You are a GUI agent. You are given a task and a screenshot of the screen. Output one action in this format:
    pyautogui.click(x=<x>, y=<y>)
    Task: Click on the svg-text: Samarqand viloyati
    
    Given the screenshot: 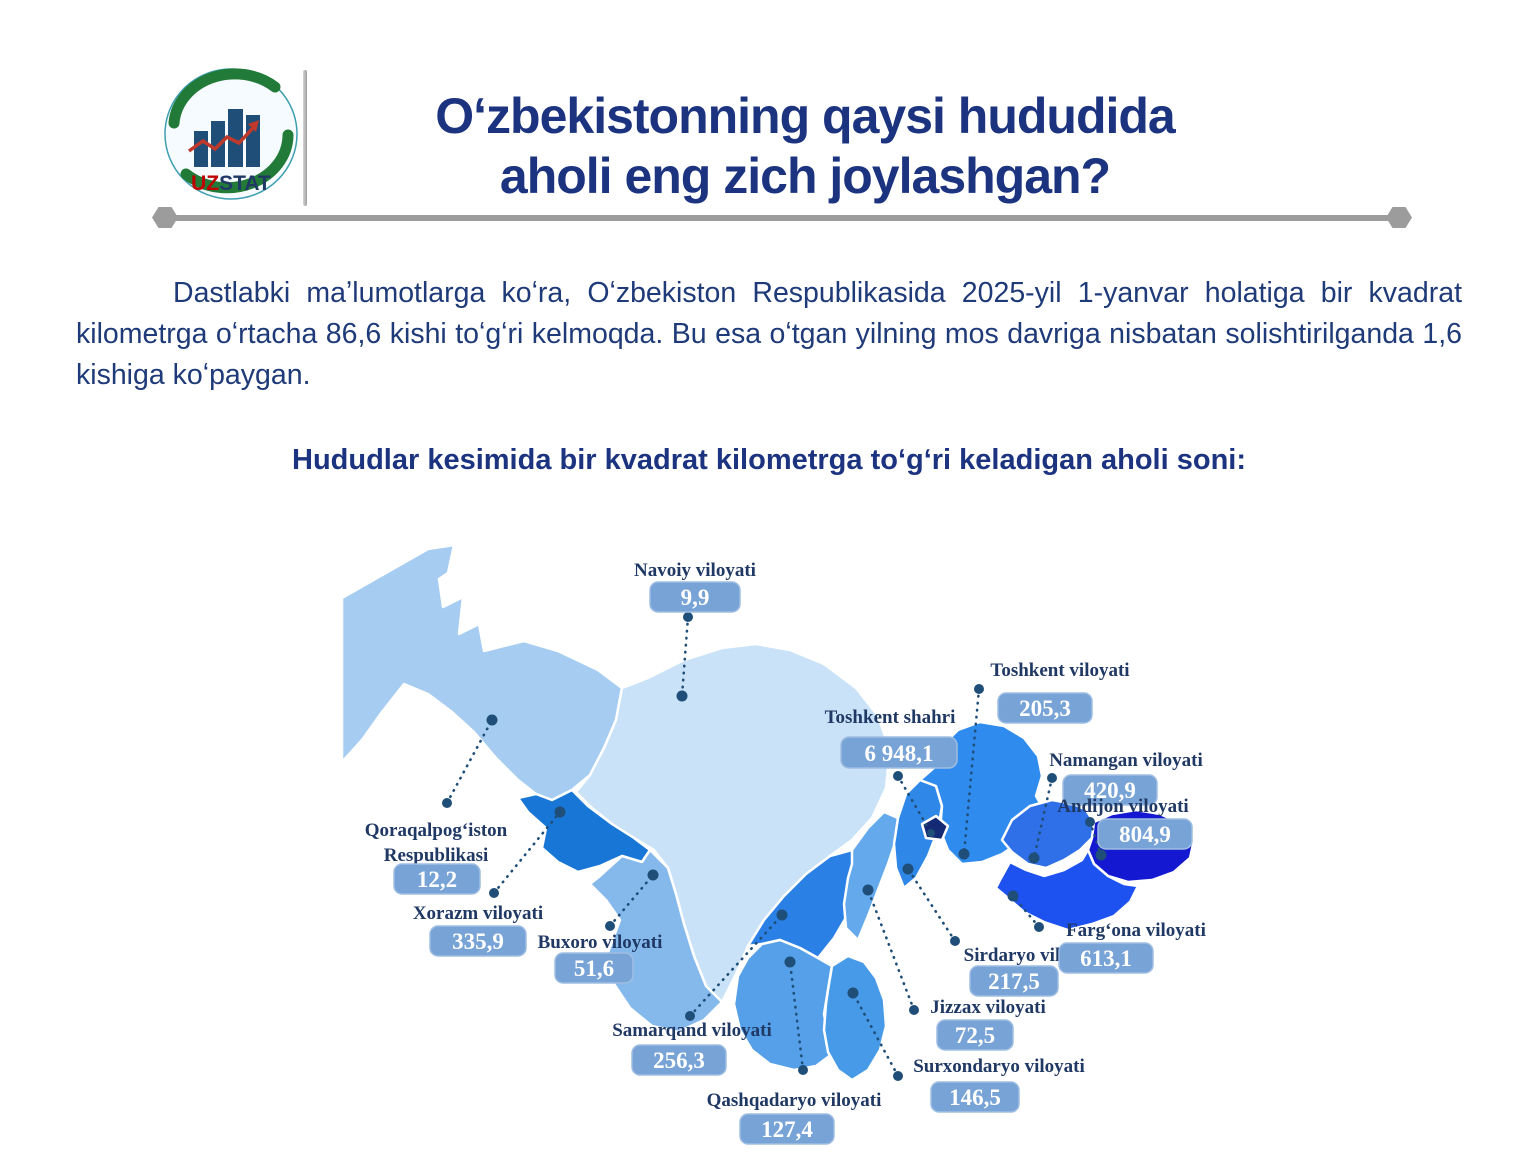 What is the action you would take?
    pyautogui.click(x=692, y=1030)
    